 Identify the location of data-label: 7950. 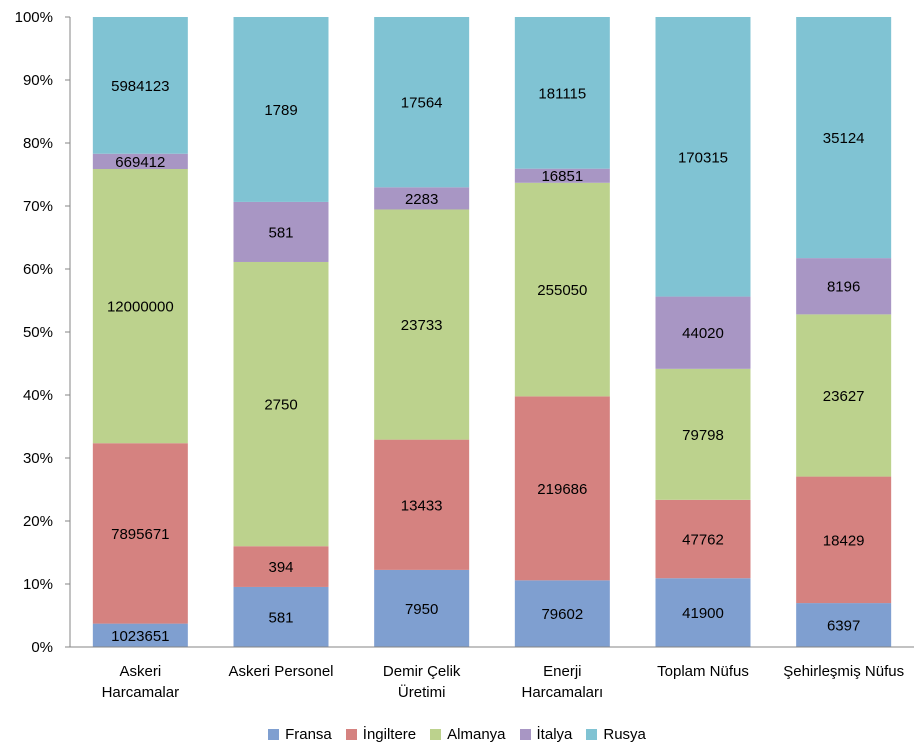
(421, 609).